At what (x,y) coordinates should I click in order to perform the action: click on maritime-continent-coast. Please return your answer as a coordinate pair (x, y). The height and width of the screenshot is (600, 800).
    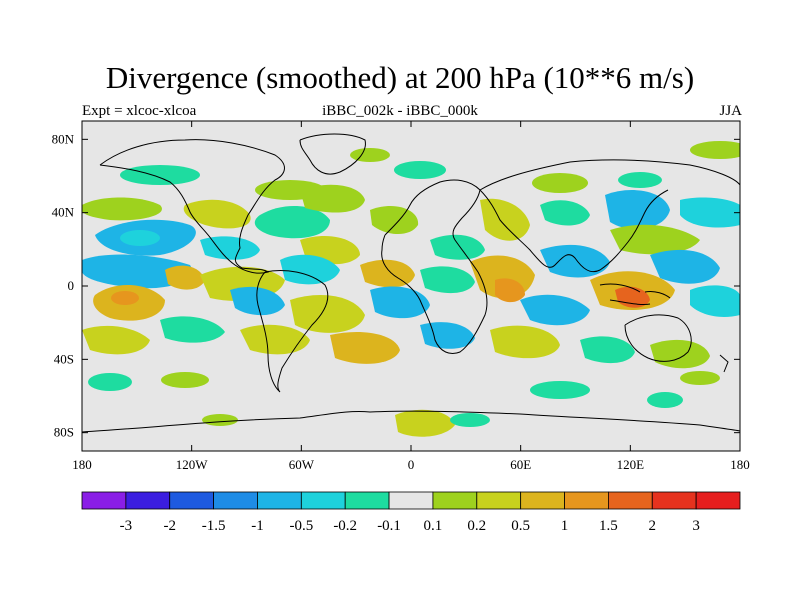
    Looking at the image, I should click on (635, 294).